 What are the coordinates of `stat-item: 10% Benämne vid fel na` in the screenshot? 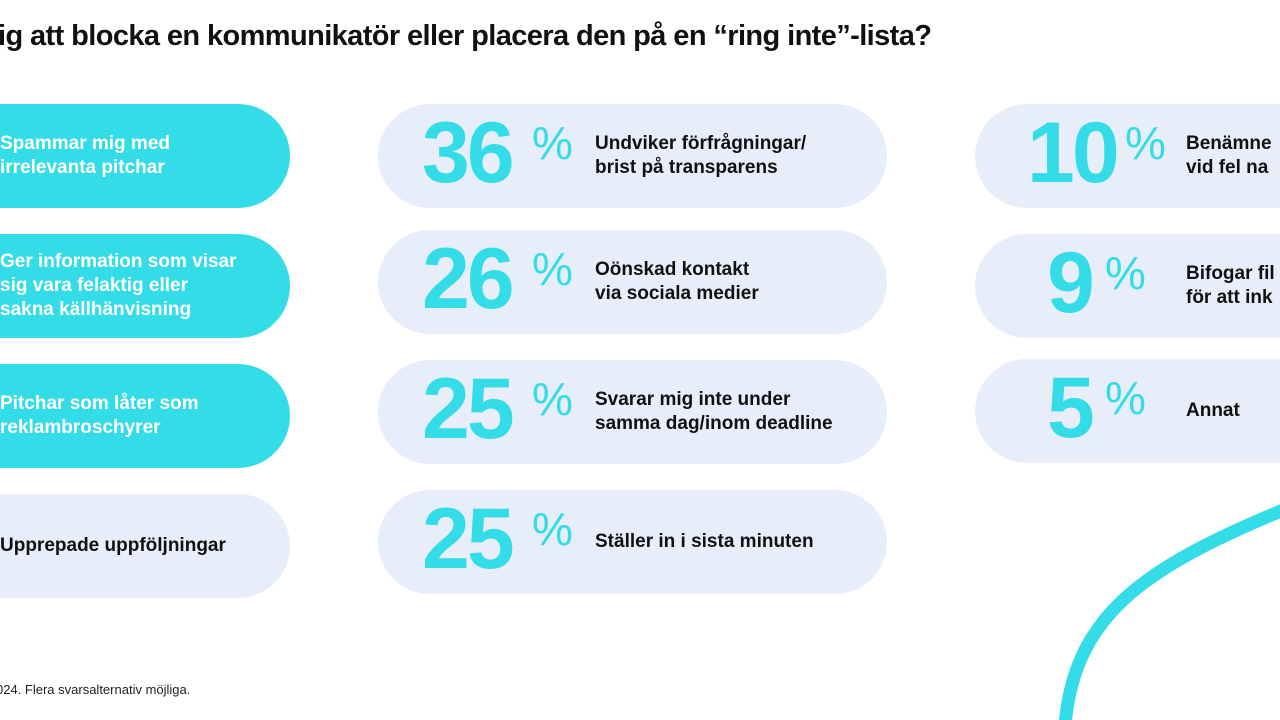 It's located at (1127, 156).